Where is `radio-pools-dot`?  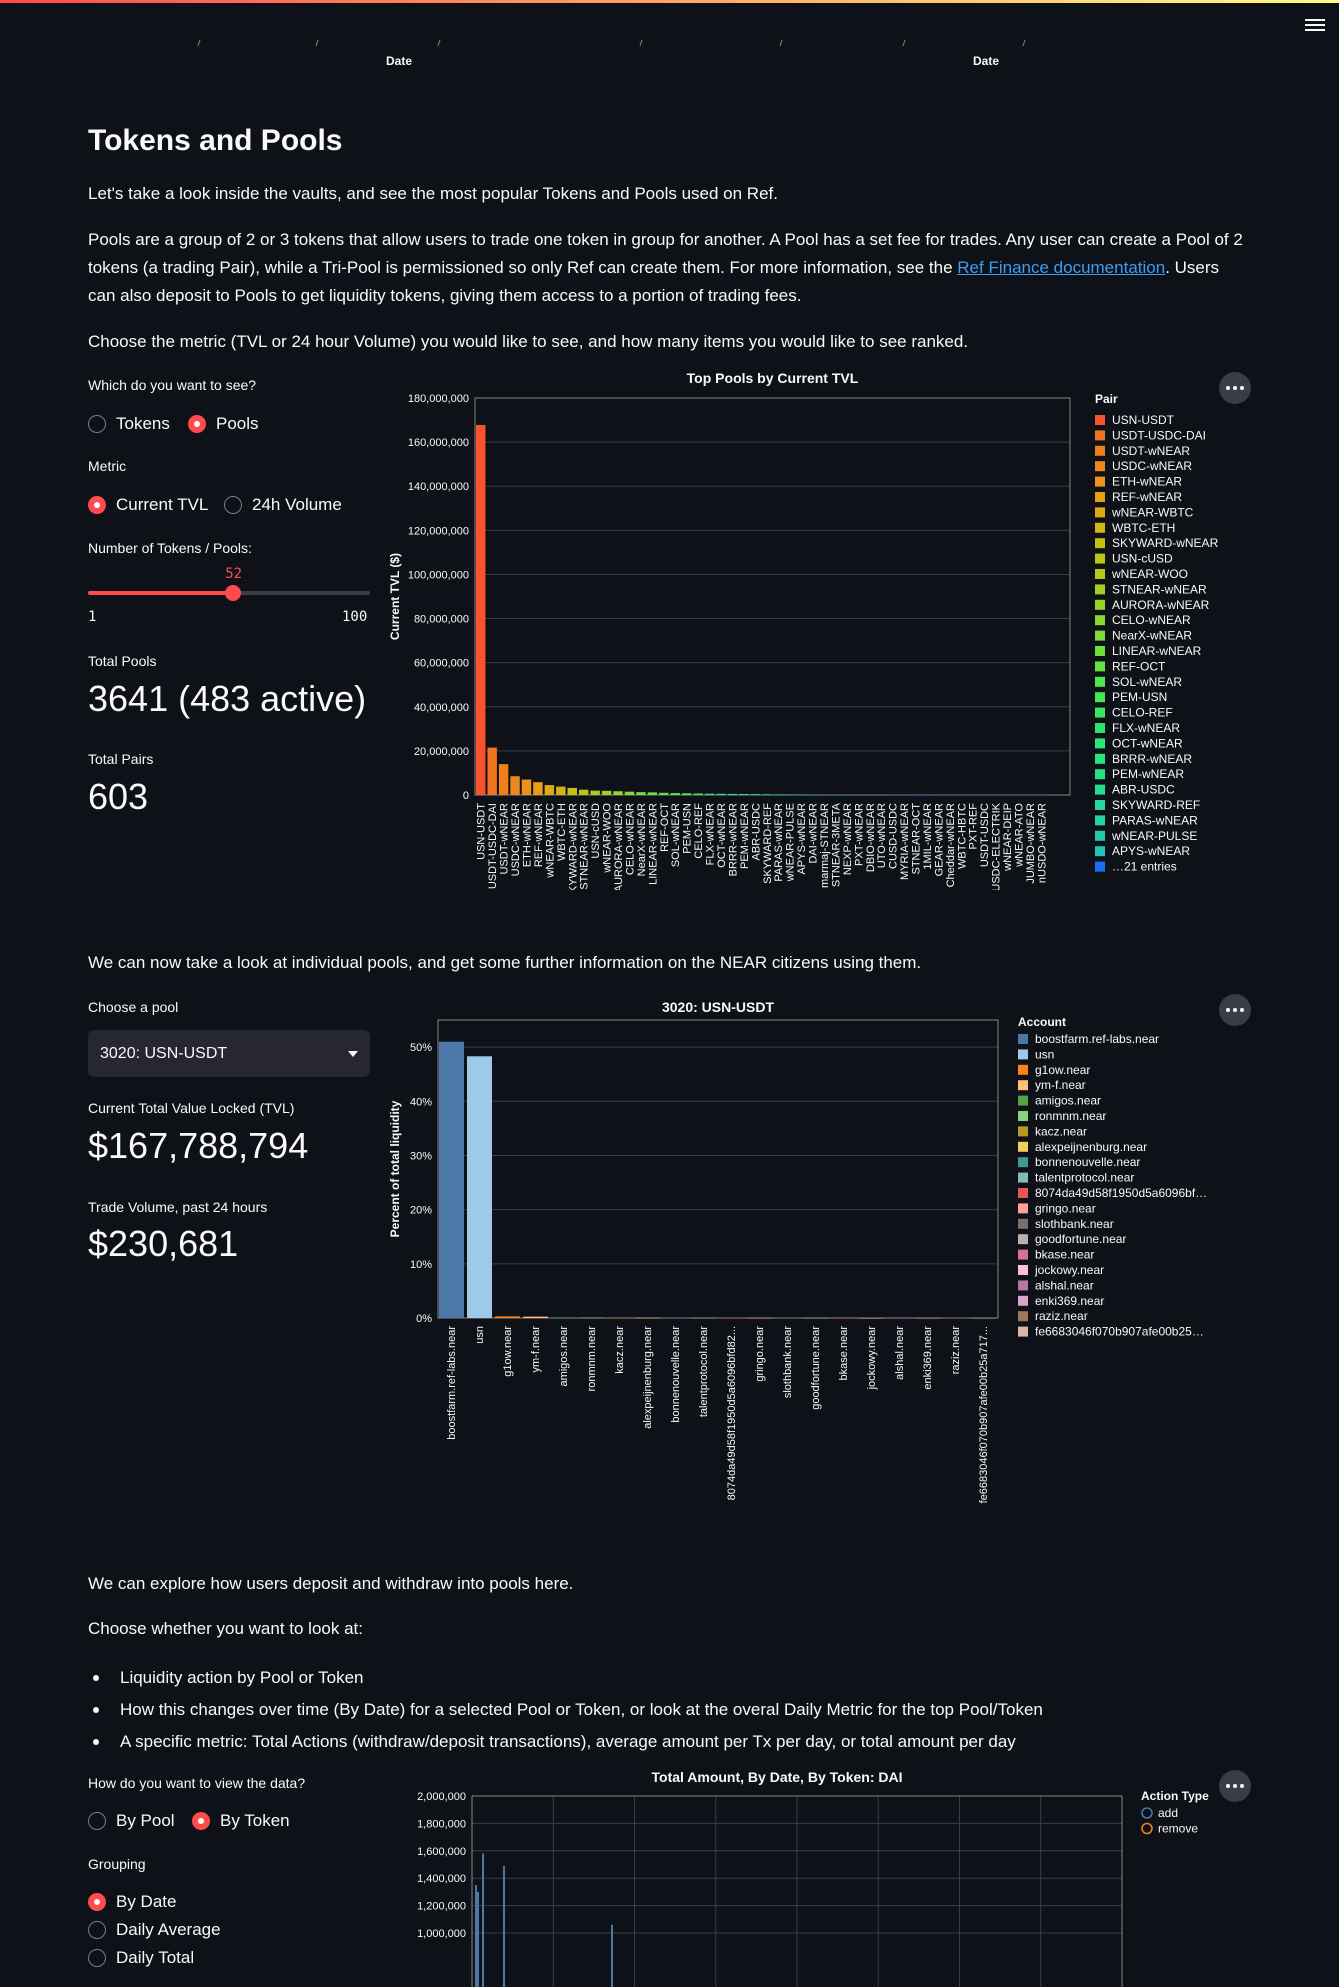 radio-pools-dot is located at coordinates (197, 424).